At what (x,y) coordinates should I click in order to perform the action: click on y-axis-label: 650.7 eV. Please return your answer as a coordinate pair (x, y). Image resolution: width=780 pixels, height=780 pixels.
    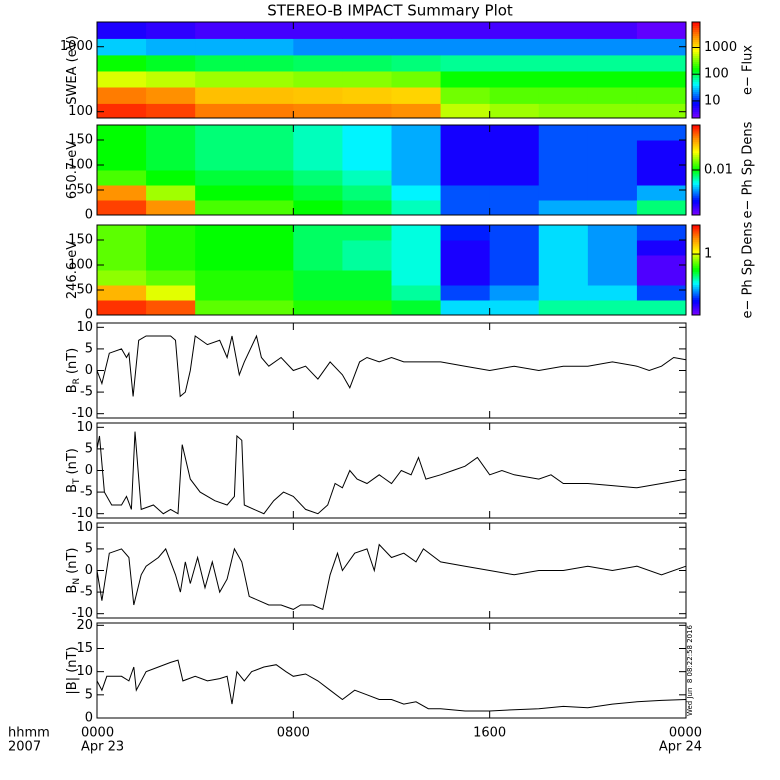
    Looking at the image, I should click on (72, 170).